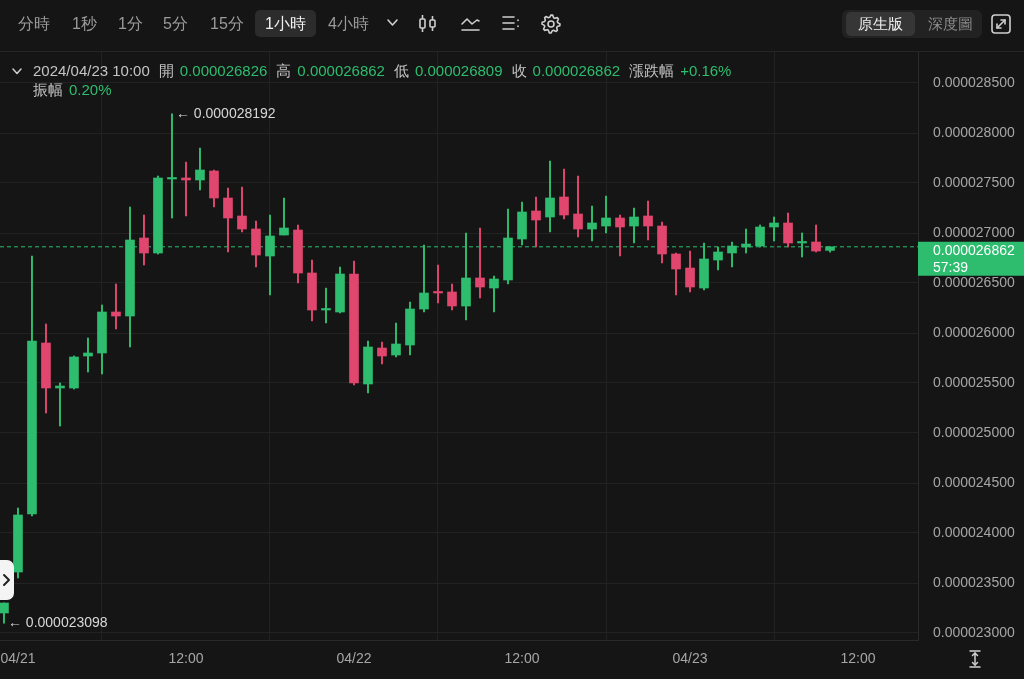  Describe the element at coordinates (974, 281) in the screenshot. I see `y-tick-label: 0.000026500` at that location.